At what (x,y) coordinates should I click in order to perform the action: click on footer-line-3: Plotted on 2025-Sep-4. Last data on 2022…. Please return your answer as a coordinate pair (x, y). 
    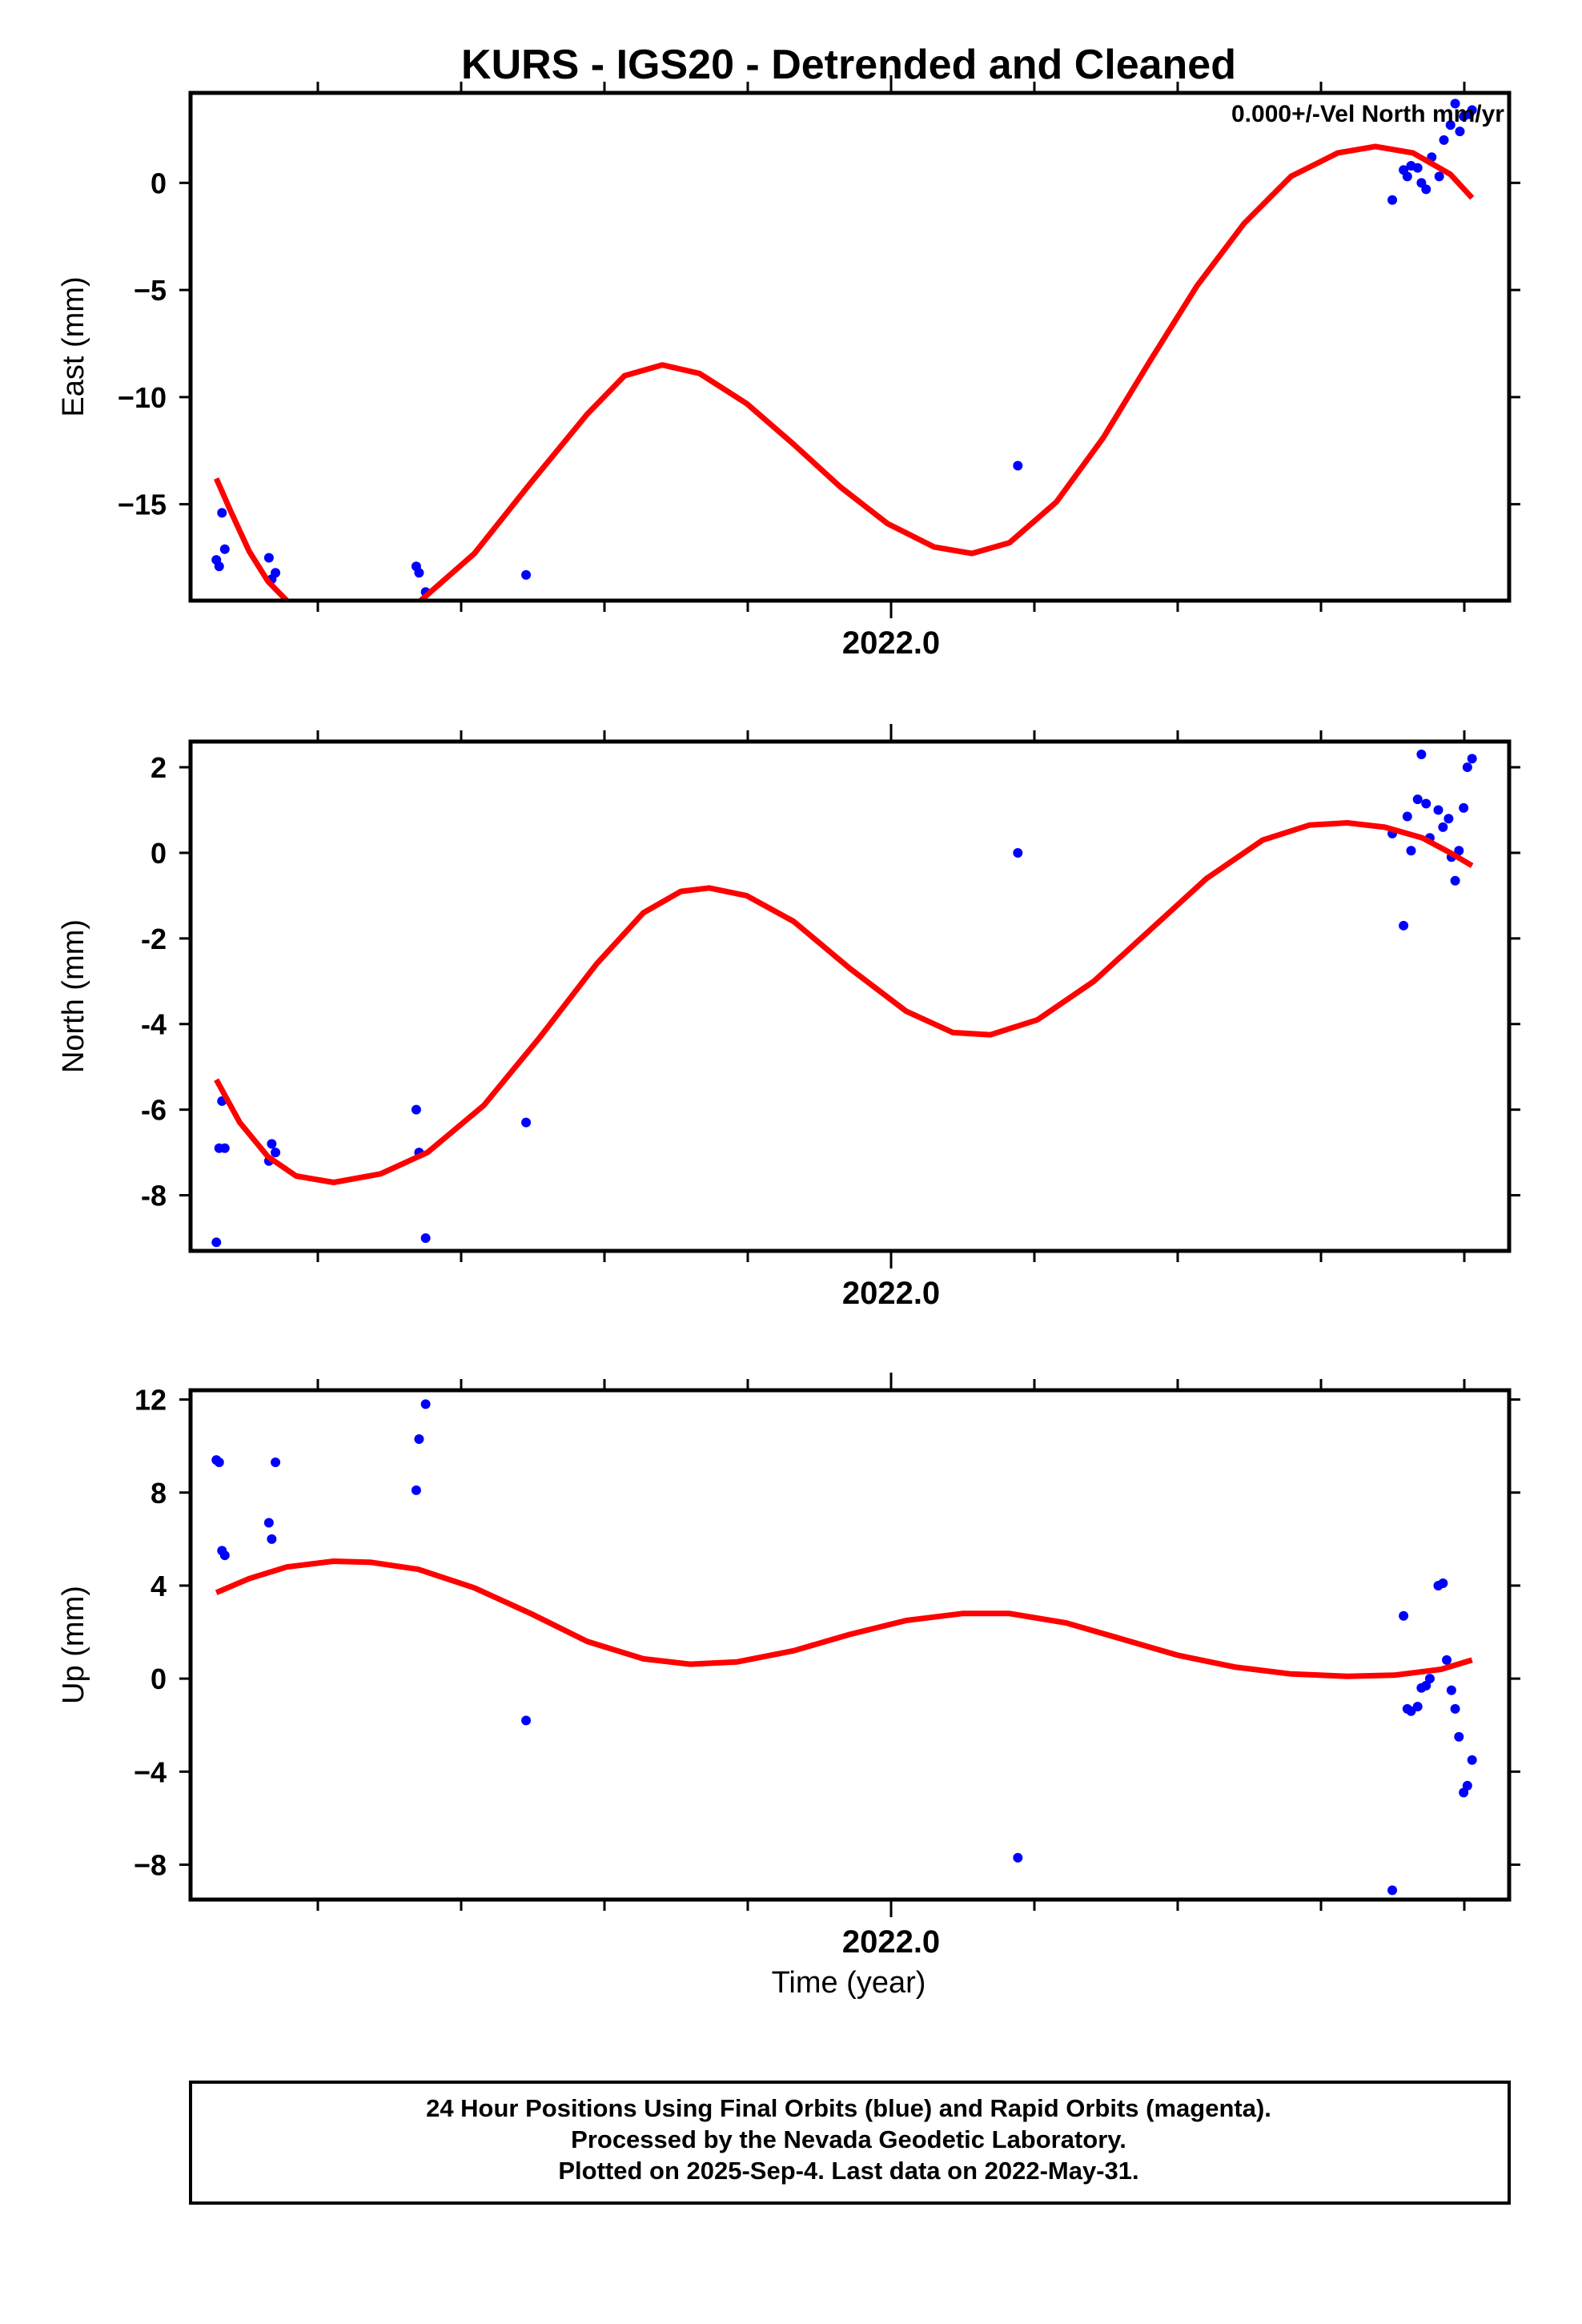
    Looking at the image, I should click on (848, 2171).